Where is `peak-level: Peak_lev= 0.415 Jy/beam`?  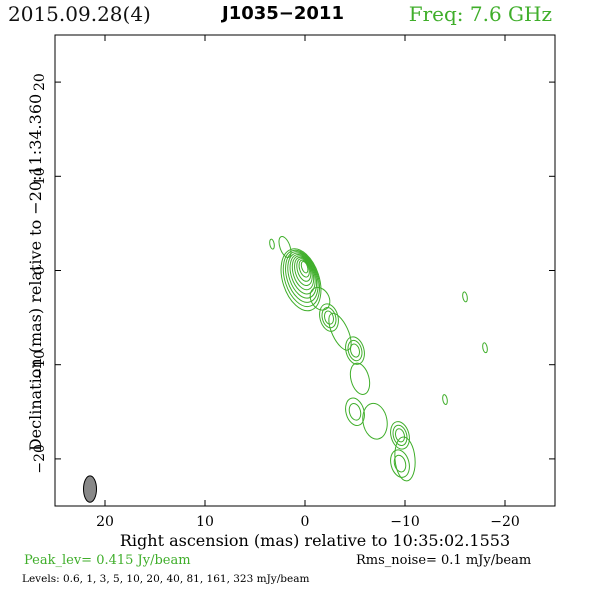
peak-level: Peak_lev= 0.415 Jy/beam is located at coordinates (107, 560).